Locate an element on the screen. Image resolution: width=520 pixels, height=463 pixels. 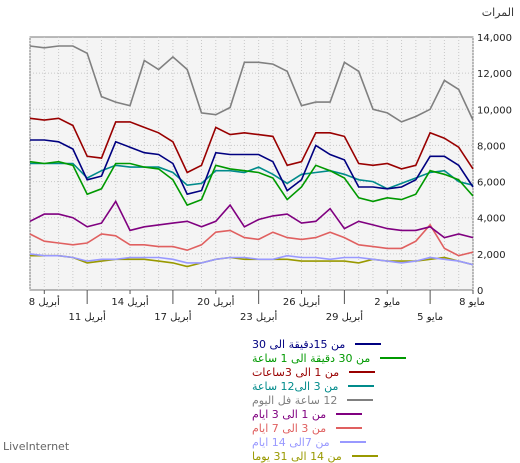
x-tick-label: 29 أبريل is located at coordinates (345, 316).